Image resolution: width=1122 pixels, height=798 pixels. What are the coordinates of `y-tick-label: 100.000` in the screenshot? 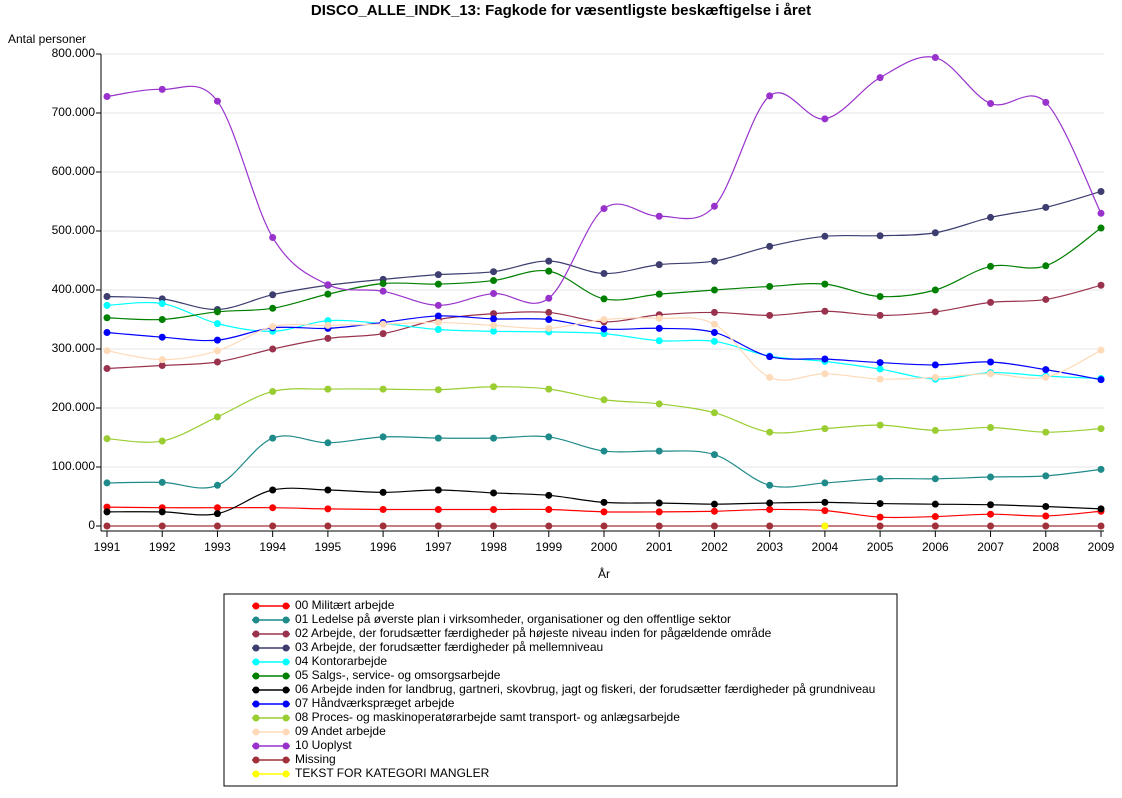 It's located at (74, 466).